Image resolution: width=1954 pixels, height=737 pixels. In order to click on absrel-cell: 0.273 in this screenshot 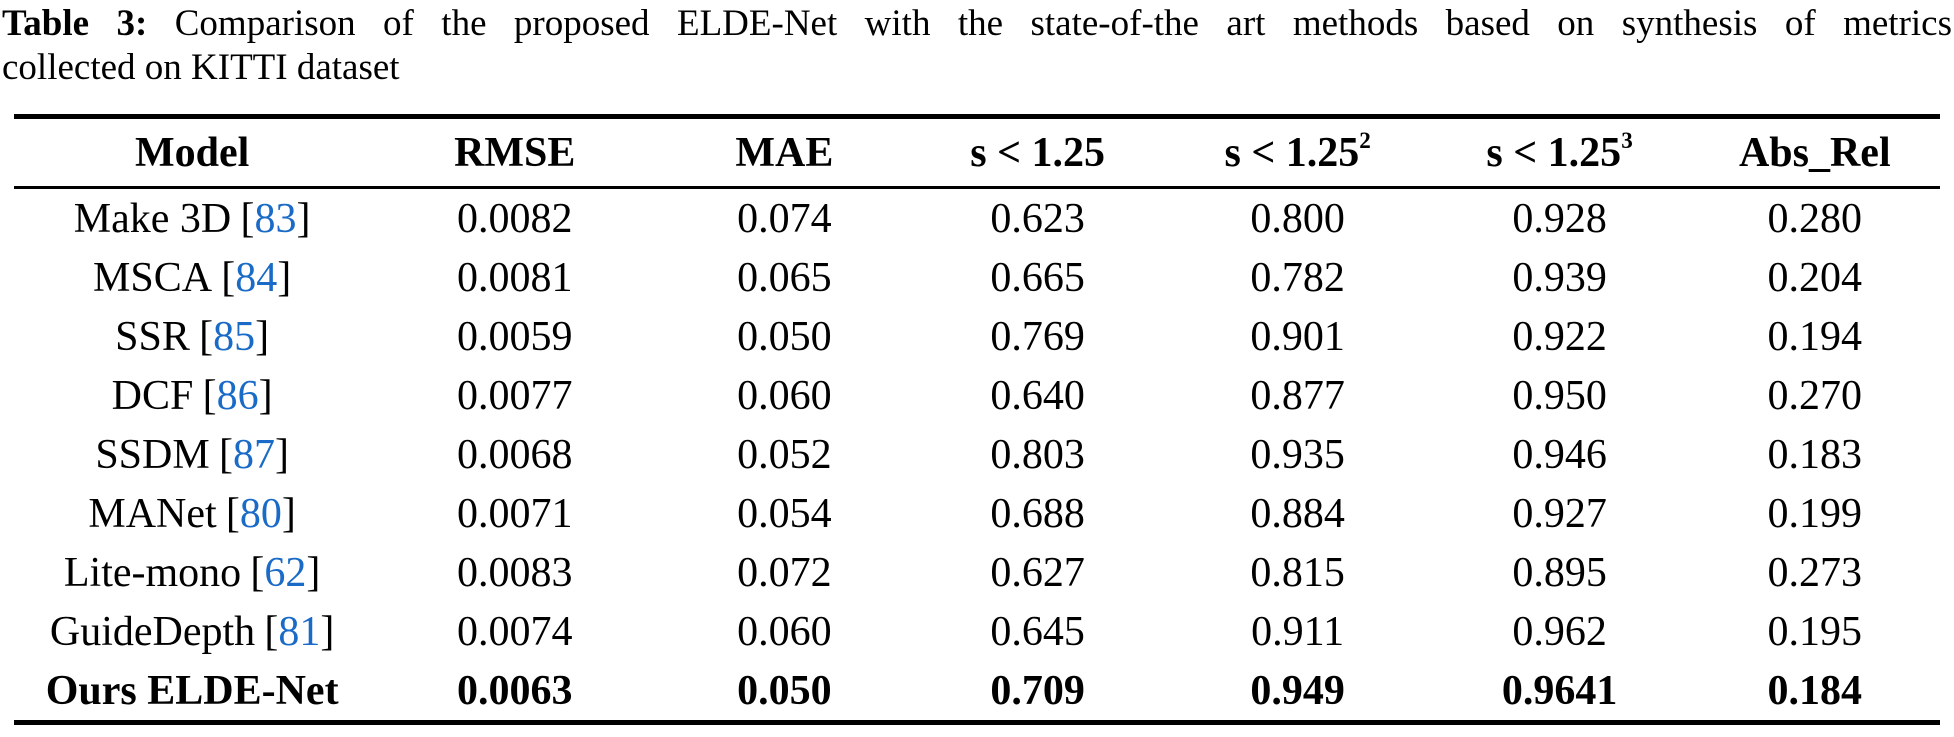, I will do `click(1815, 572)`.